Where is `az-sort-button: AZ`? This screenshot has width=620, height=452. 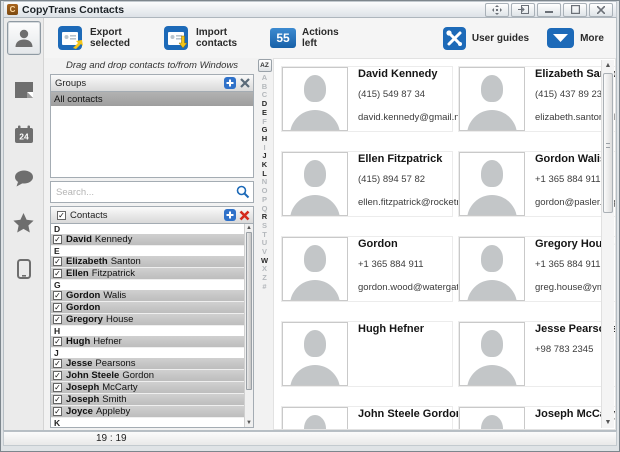
az-sort-button: AZ is located at coordinates (264, 65).